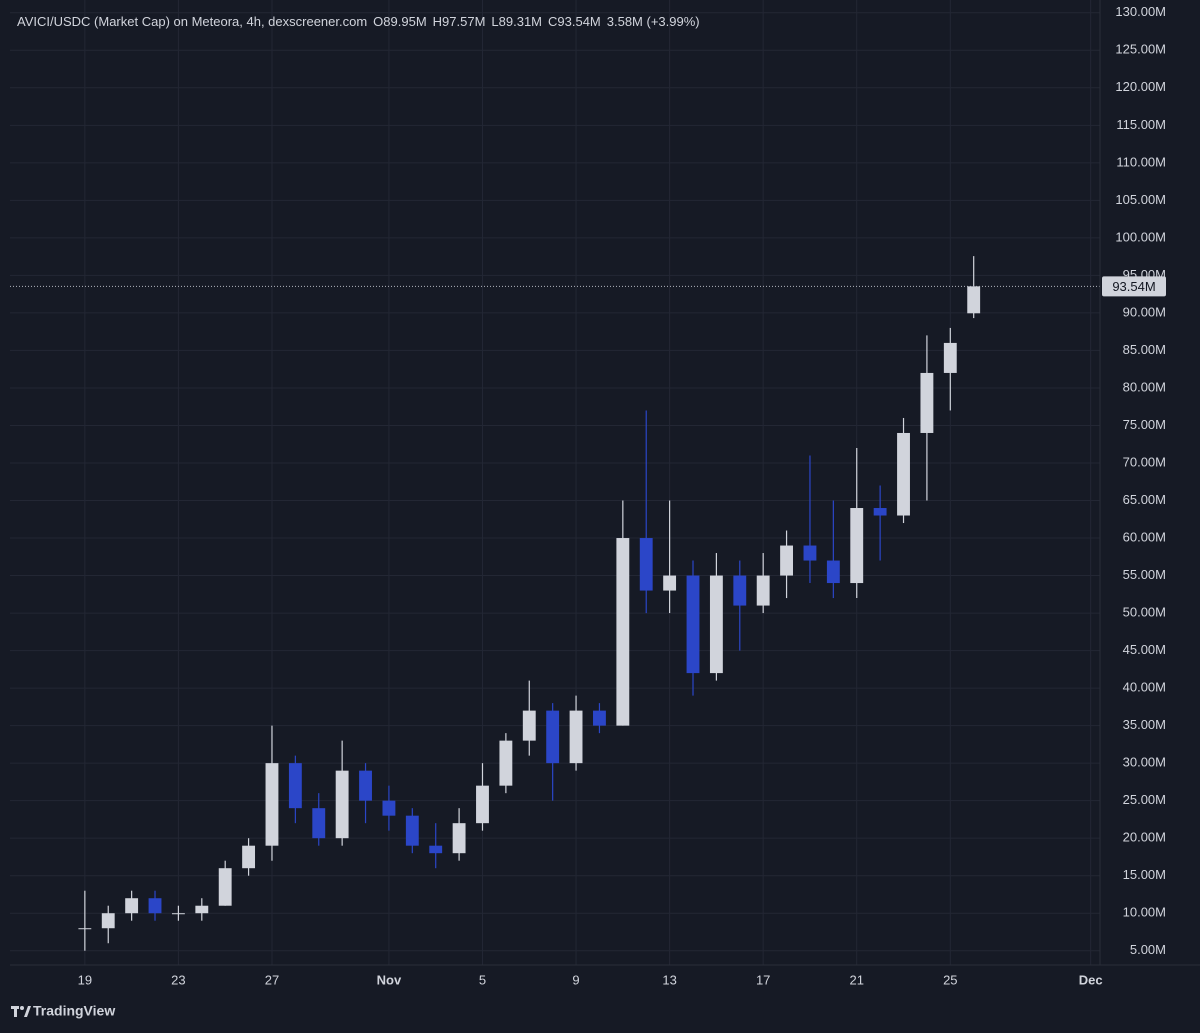 Image resolution: width=1200 pixels, height=1033 pixels. I want to click on y-tick-label: 35.00M, so click(1144, 724).